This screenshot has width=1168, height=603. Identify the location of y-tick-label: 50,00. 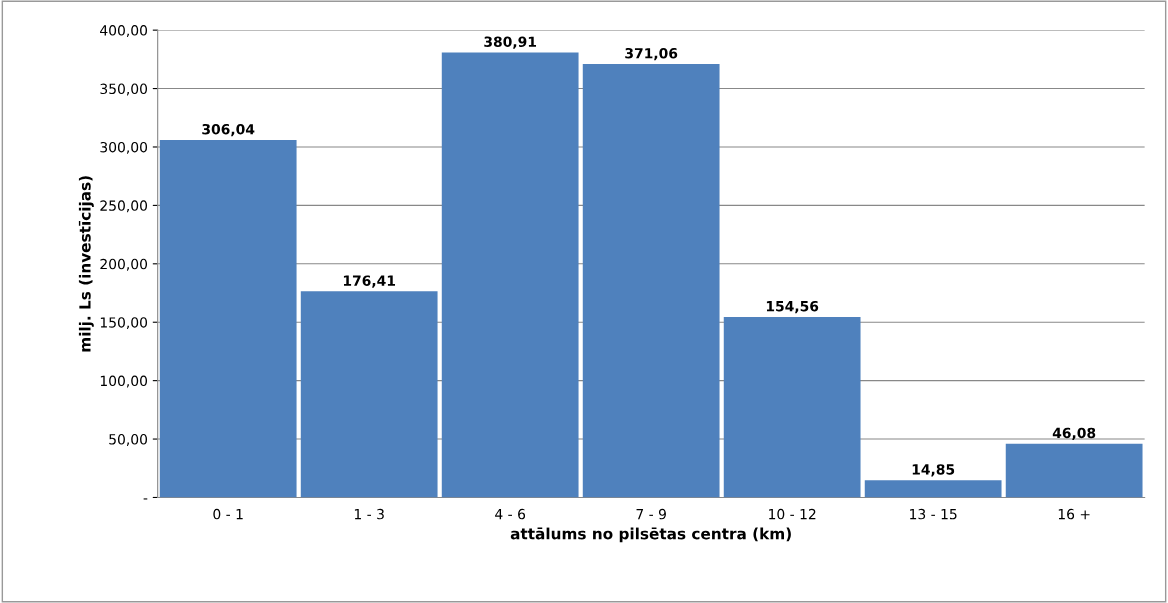
(128, 440).